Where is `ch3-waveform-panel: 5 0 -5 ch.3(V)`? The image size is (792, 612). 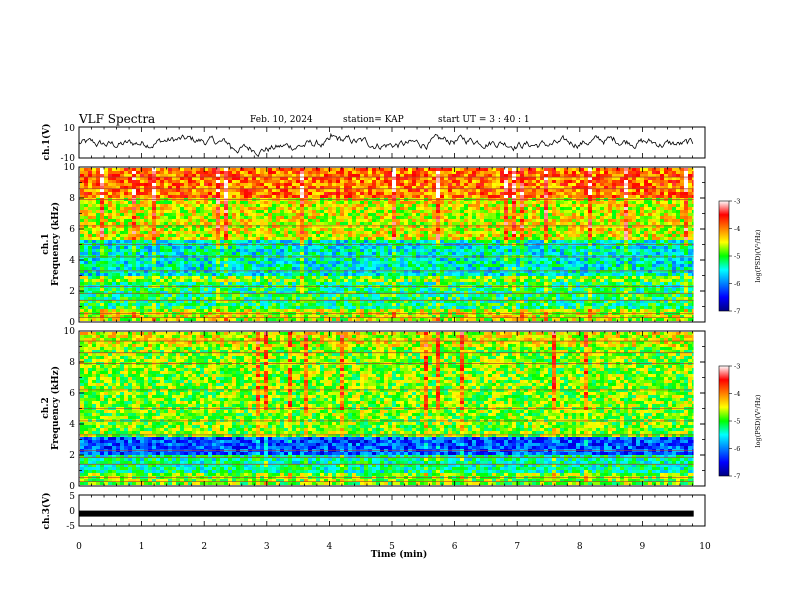 ch3-waveform-panel: 5 0 -5 ch.3(V) is located at coordinates (373, 512).